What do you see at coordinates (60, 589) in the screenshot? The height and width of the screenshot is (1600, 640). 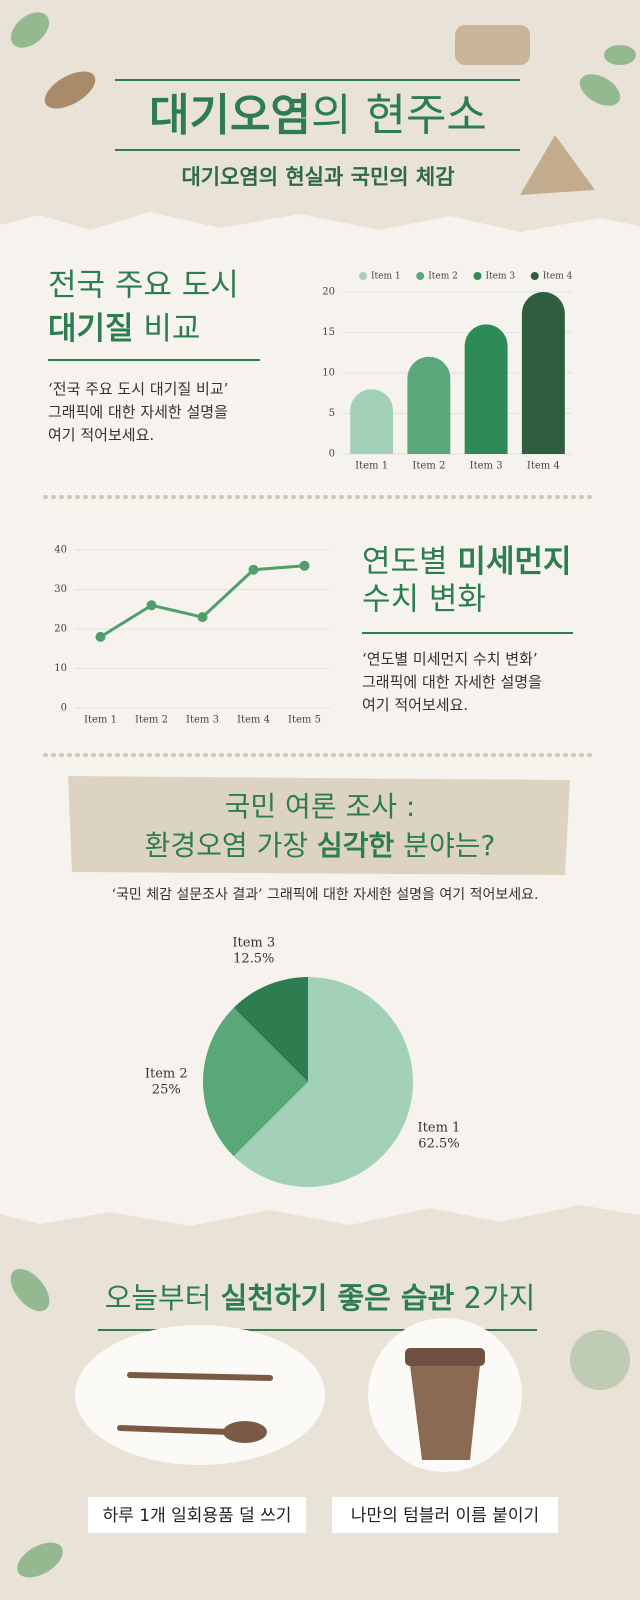 I see `y-tick-label: 30` at bounding box center [60, 589].